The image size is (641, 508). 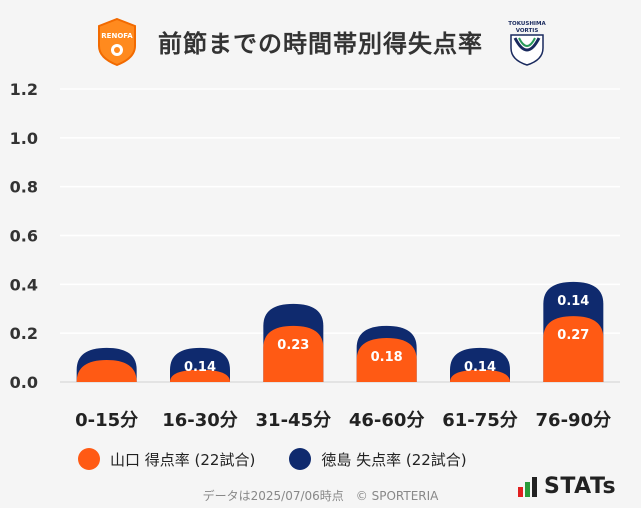 I want to click on renofa-logo-text: RENOFA, so click(x=117, y=36).